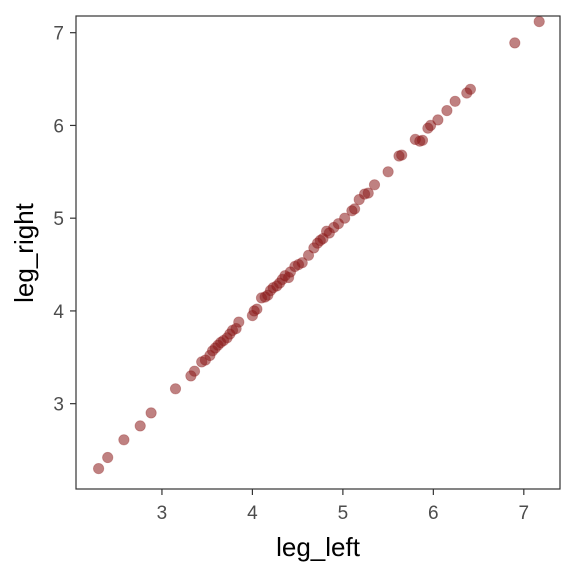 This screenshot has height=576, width=576. Describe the element at coordinates (318, 547) in the screenshot. I see `x-axis-title: leg_left` at that location.